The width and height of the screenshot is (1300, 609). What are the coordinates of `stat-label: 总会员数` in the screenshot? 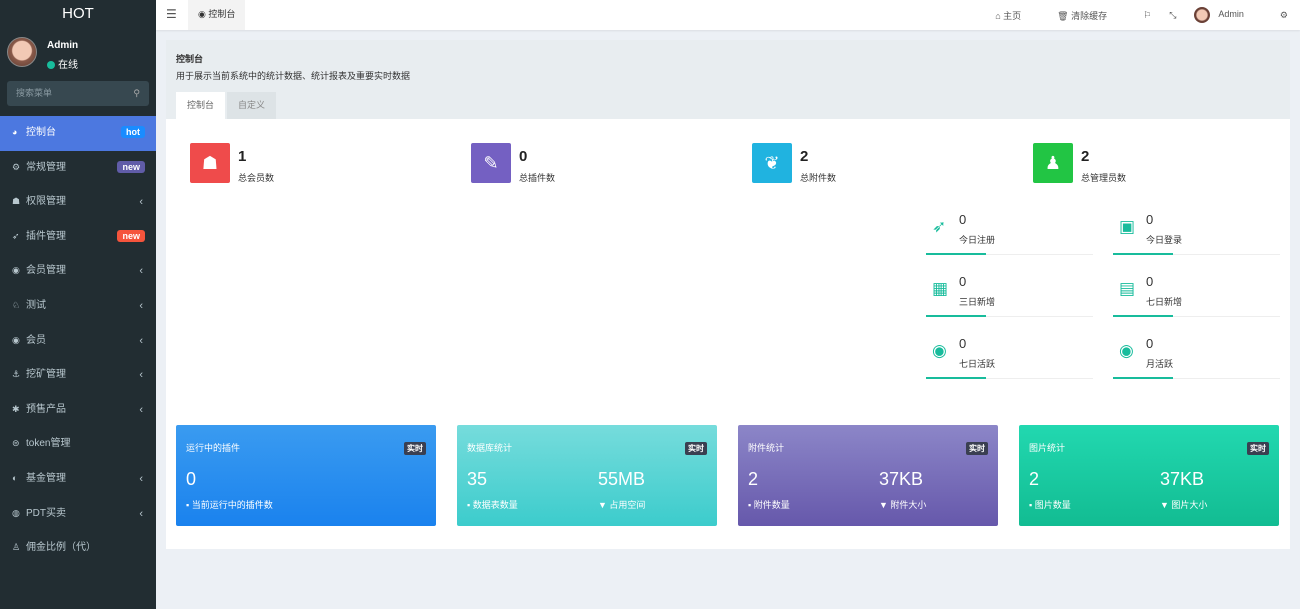 It's located at (256, 178).